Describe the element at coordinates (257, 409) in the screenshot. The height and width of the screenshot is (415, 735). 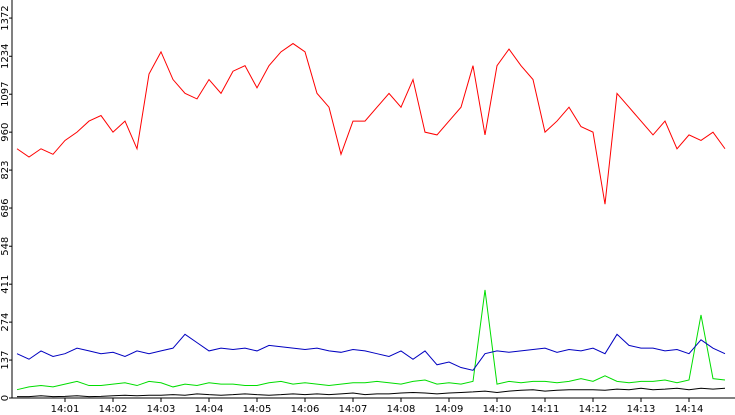
I see `x-tick-label: 14:05` at that location.